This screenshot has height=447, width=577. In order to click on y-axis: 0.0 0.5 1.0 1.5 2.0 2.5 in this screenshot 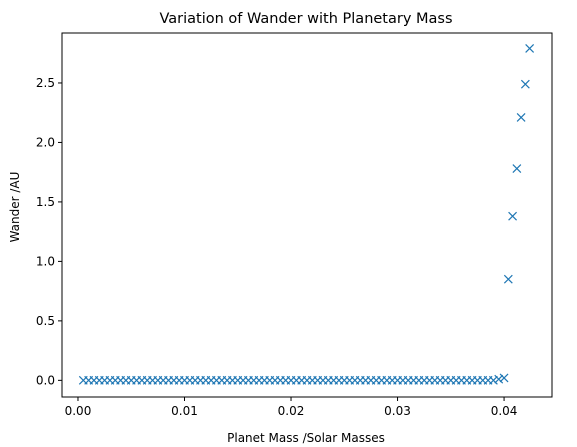, I will do `click(49, 231)`.